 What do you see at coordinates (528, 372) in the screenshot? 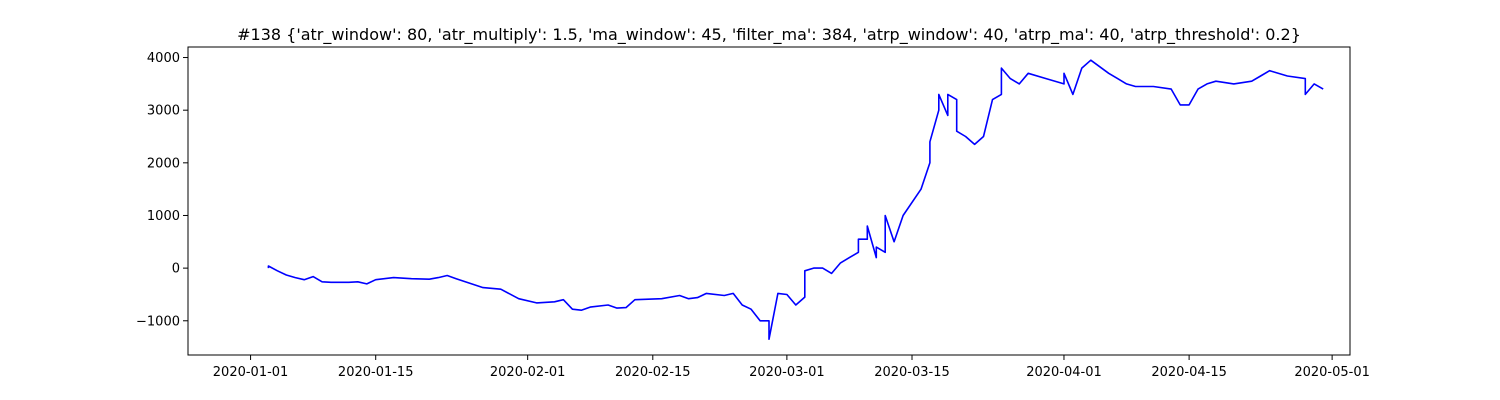
I see `x-tick-label: 2020-02-01` at bounding box center [528, 372].